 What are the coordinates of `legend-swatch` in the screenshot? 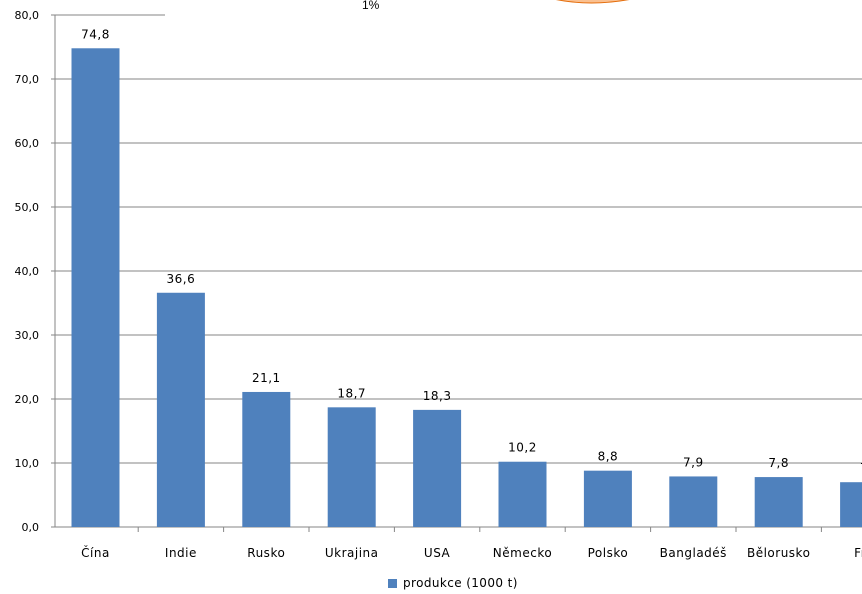 It's located at (392, 583).